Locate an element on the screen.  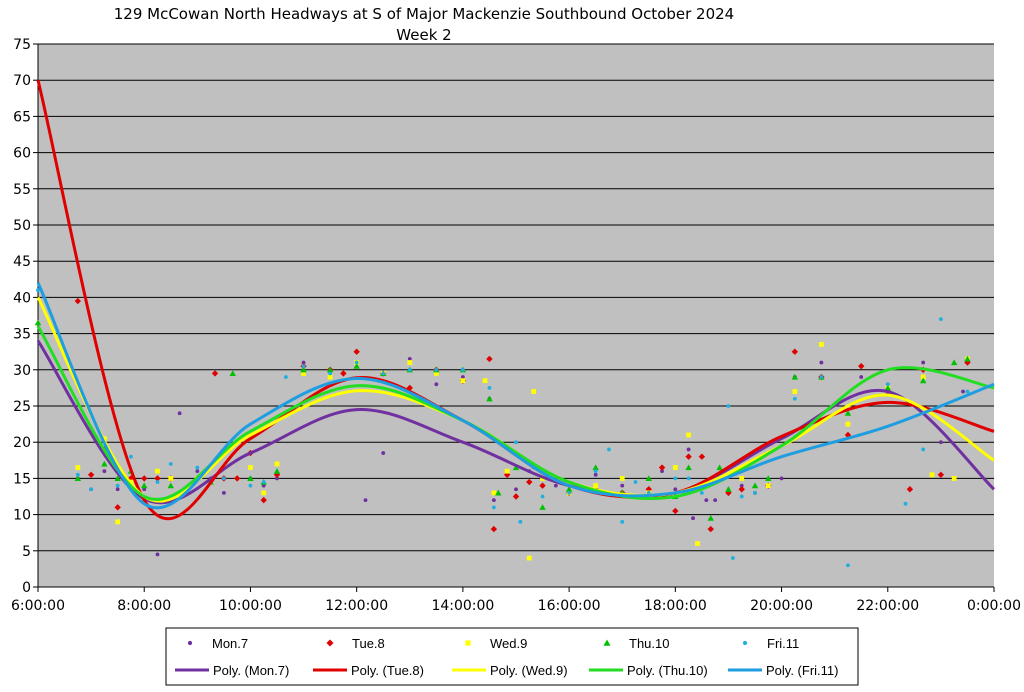
legend-label: Poly. (Wed.9) is located at coordinates (529, 670).